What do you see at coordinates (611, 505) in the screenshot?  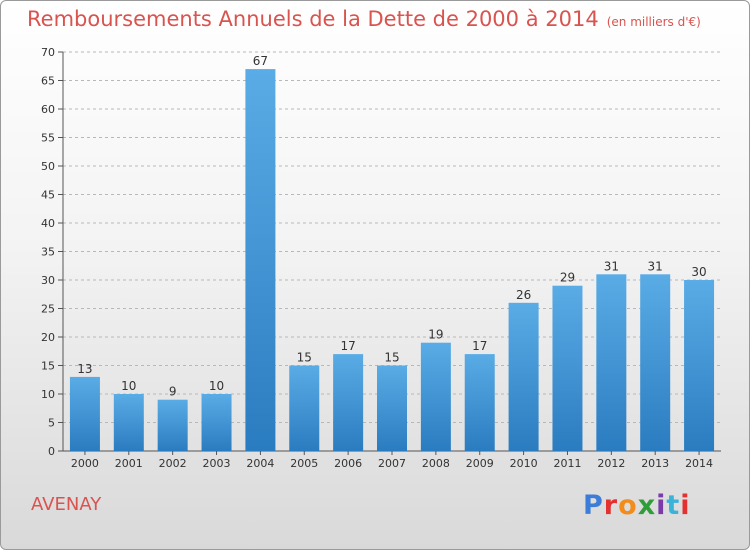 I see `brand-letter: r` at bounding box center [611, 505].